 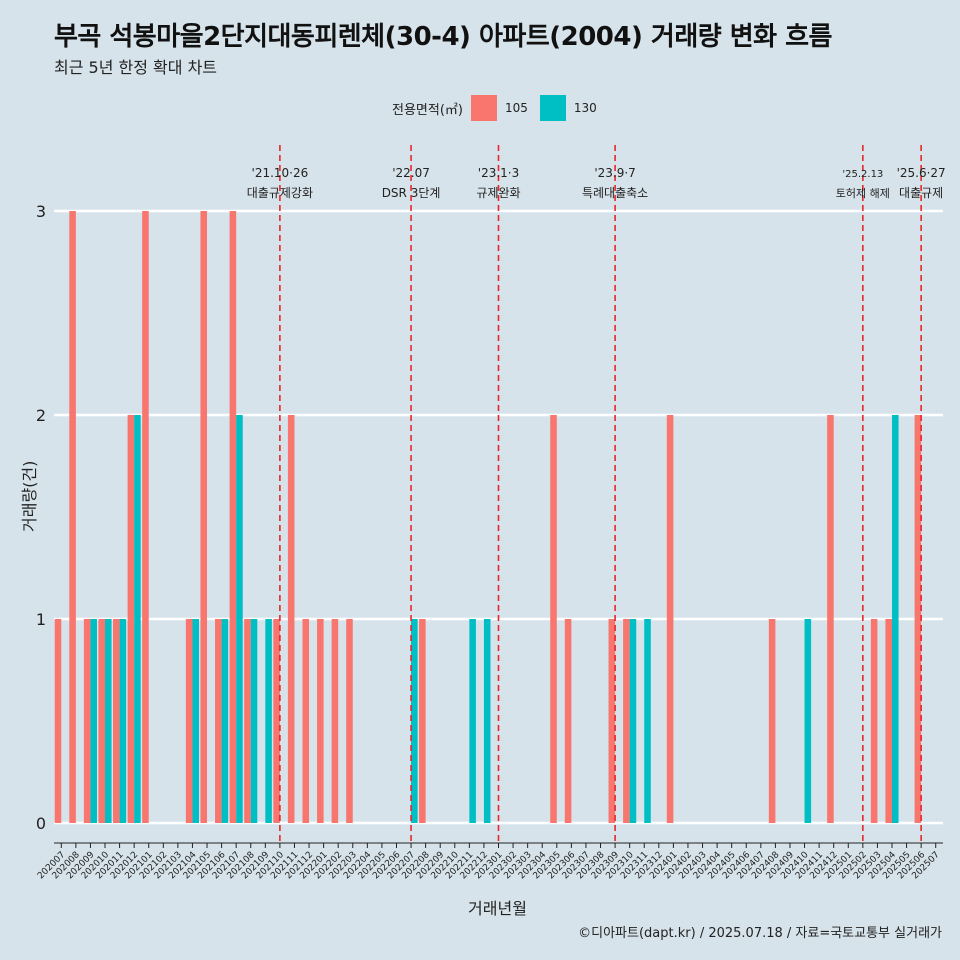 I want to click on event-label-2: 규제완화, so click(x=498, y=193).